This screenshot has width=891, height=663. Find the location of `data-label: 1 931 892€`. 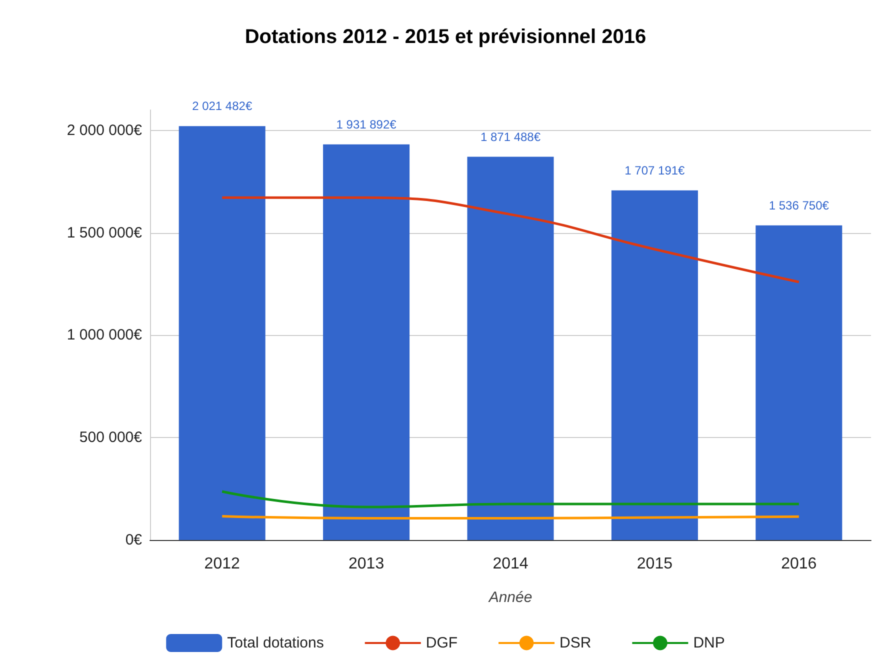

data-label: 1 931 892€ is located at coordinates (366, 124).